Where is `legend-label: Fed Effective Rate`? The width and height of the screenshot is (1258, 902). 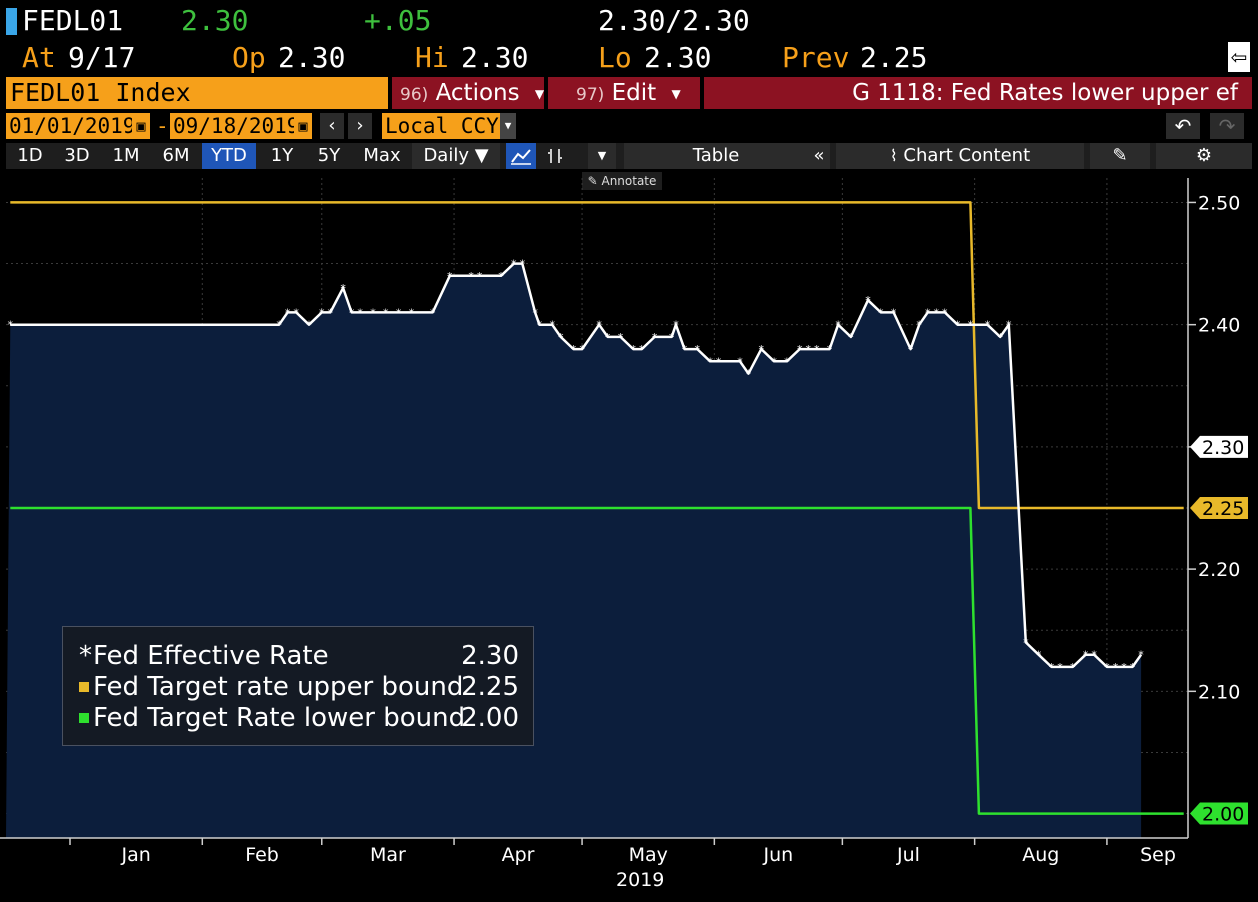
legend-label: Fed Effective Rate is located at coordinates (211, 656).